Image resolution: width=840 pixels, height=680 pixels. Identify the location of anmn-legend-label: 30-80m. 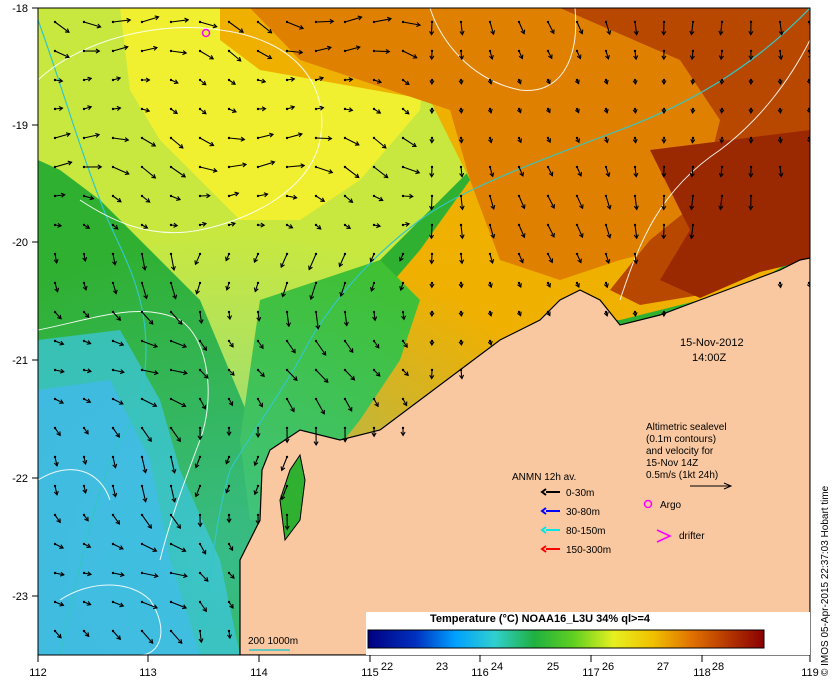
(583, 512).